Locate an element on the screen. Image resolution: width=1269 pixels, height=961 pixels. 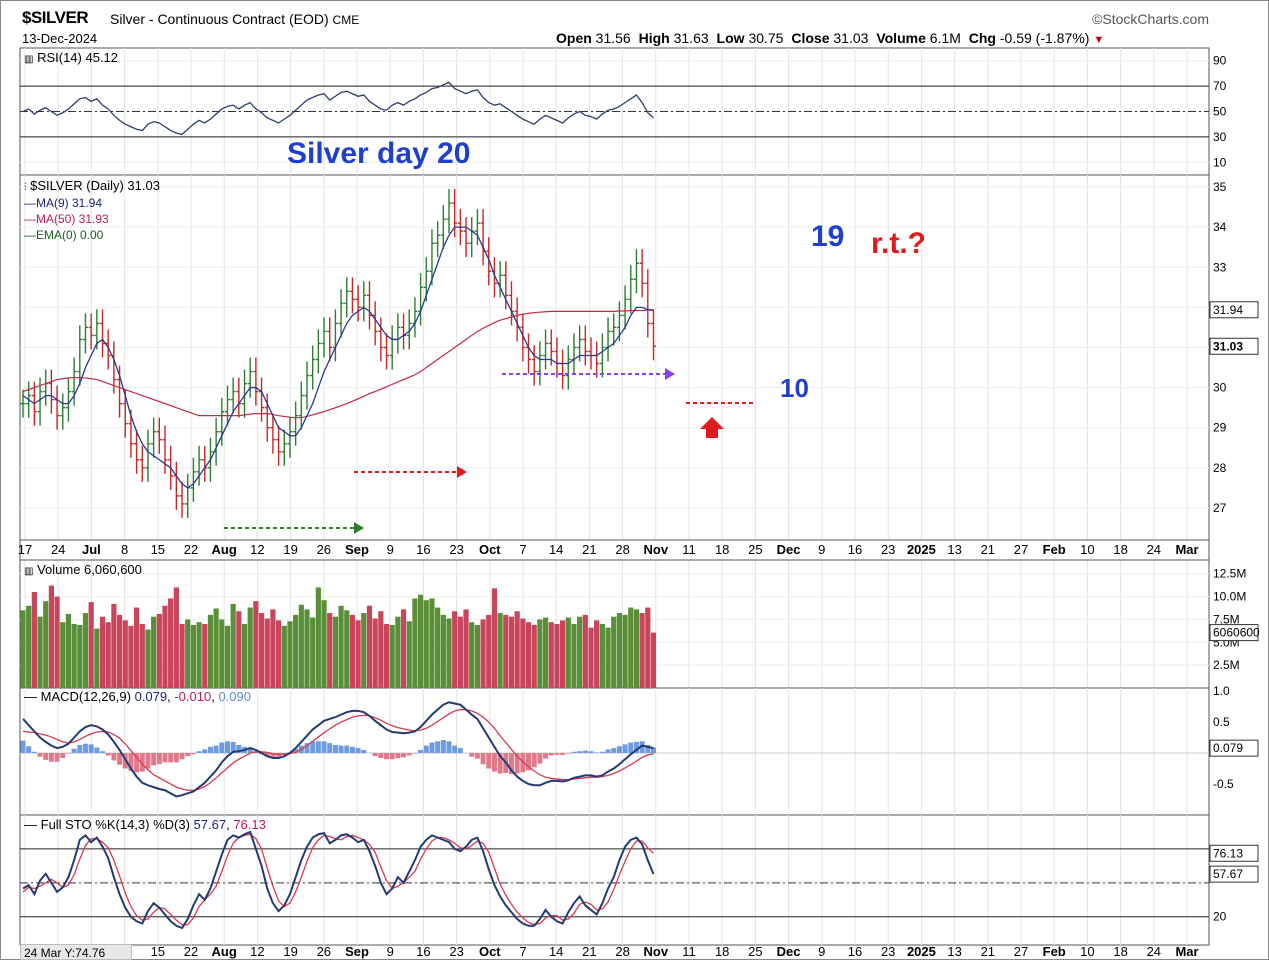
chg-label: Chg is located at coordinates (982, 38).